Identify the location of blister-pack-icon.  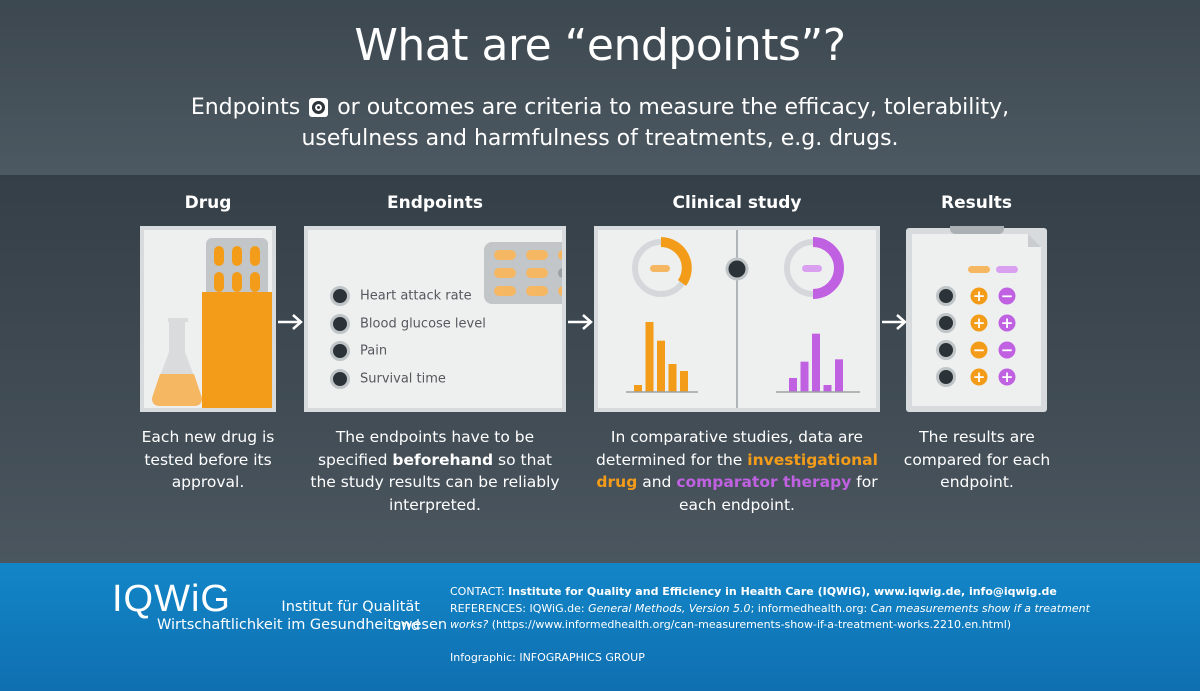
(523, 273).